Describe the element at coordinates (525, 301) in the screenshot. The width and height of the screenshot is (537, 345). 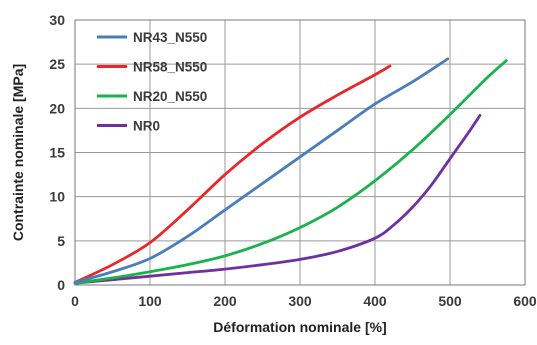
I see `x-tick-label: 600` at that location.